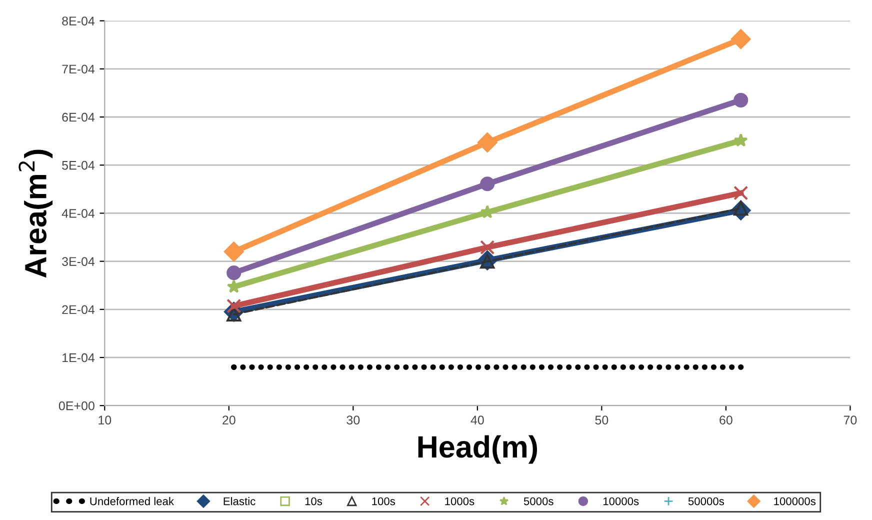 The height and width of the screenshot is (520, 872). What do you see at coordinates (240, 501) in the screenshot?
I see `legend-label: Elastic` at bounding box center [240, 501].